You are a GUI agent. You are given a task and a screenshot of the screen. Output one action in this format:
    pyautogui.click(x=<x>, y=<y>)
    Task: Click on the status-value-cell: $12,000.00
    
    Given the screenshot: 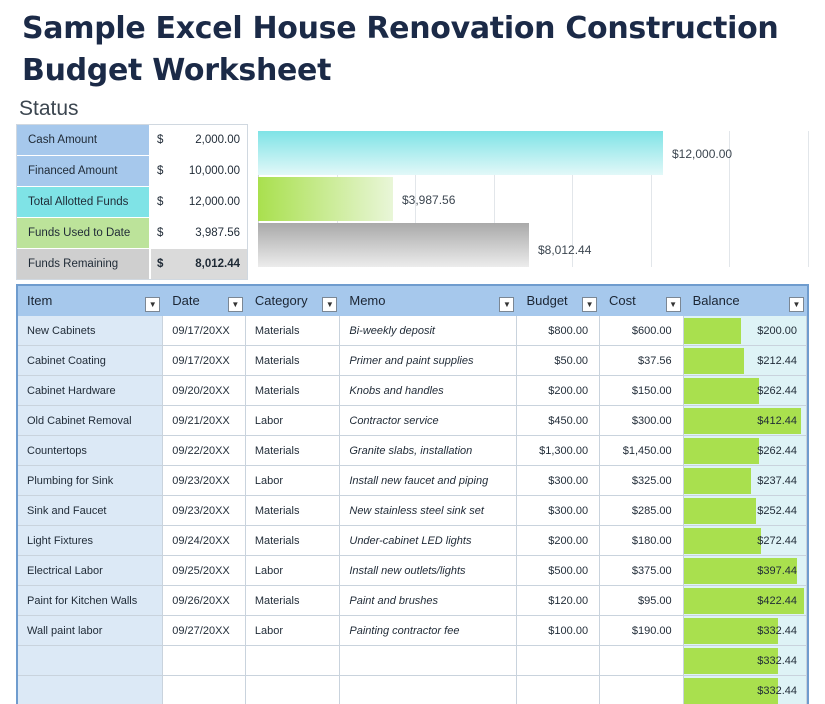 What is the action you would take?
    pyautogui.click(x=199, y=202)
    